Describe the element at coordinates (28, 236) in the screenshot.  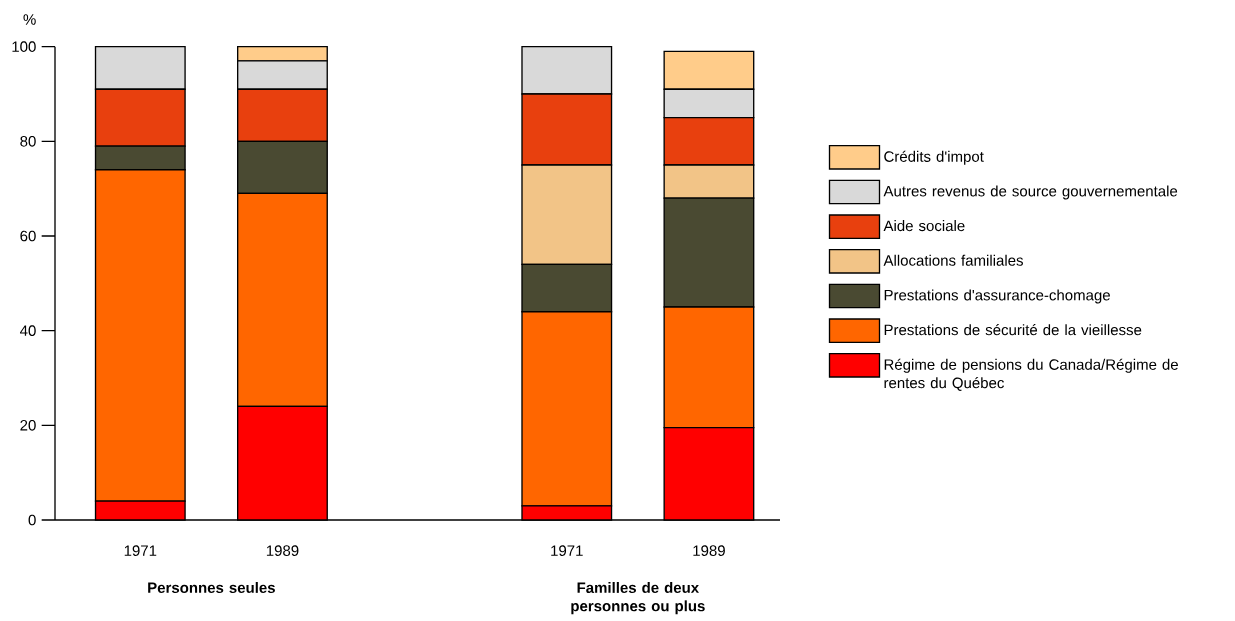
I see `y-tick-label: 60` at that location.